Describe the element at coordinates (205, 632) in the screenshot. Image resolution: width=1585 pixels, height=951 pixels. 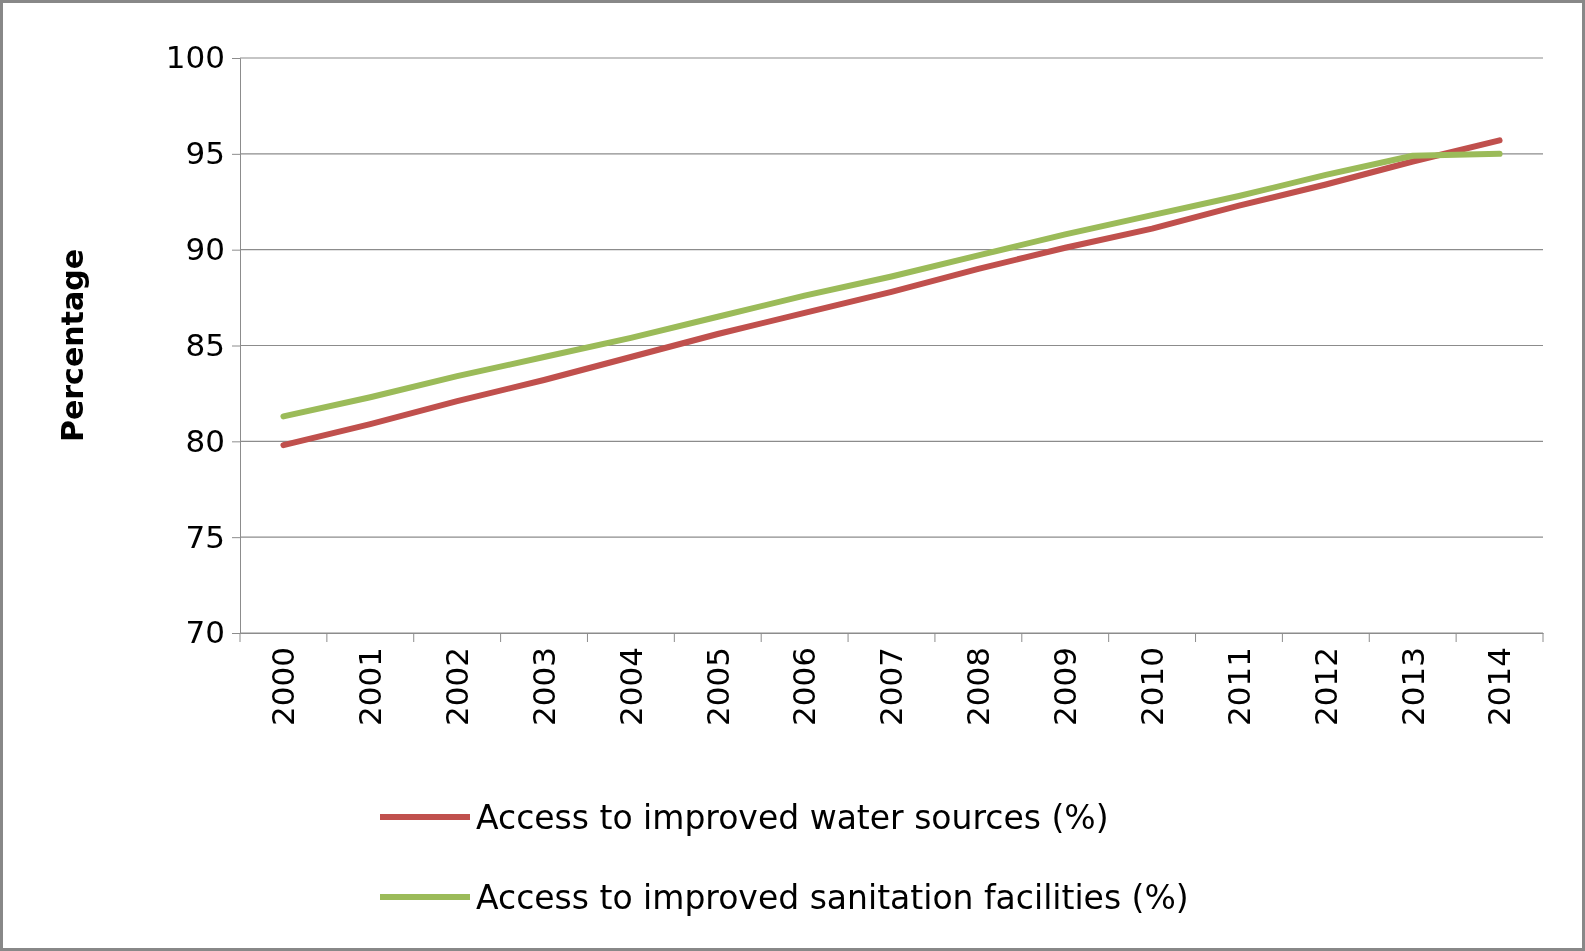
I see `y-tick-label: 70` at that location.